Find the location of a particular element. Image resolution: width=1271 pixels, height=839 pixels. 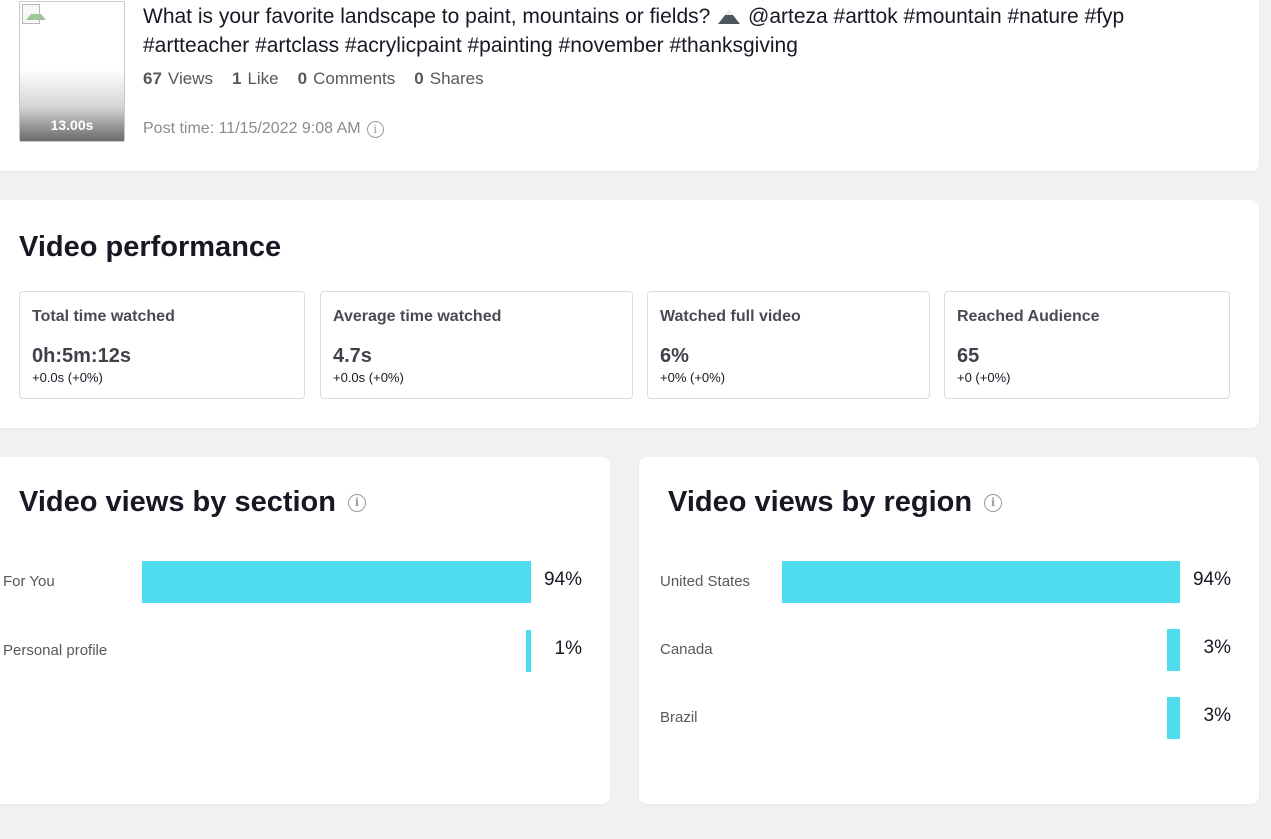

metric-value: 65 is located at coordinates (968, 356).